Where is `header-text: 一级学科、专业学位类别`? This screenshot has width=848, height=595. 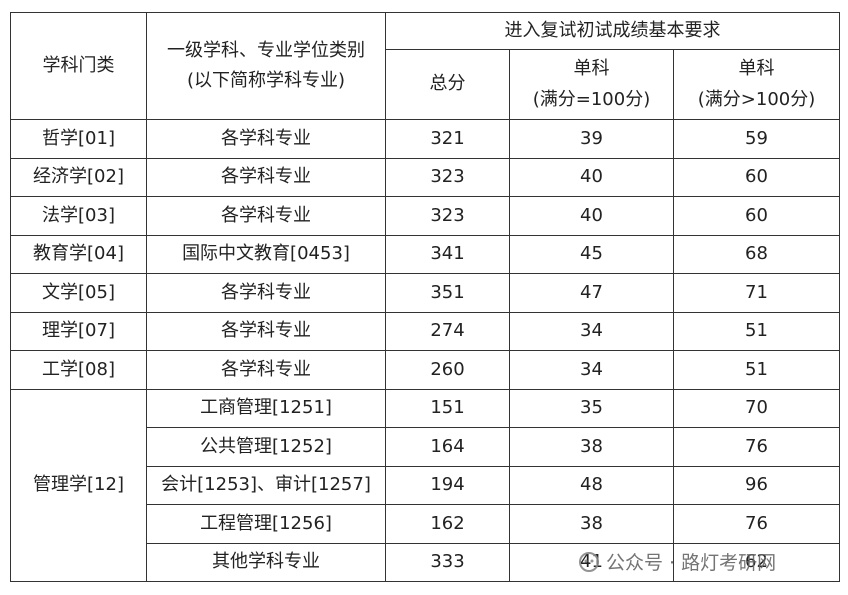 header-text: 一级学科、专业学位类别 is located at coordinates (266, 50).